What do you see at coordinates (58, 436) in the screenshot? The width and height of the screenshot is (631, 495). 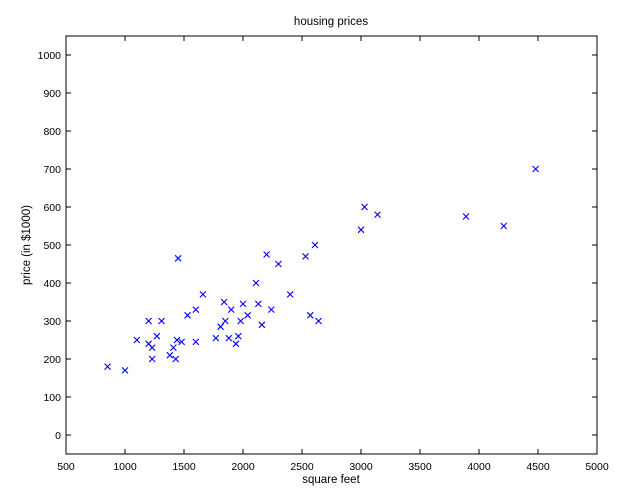 I see `y-tick-label: 0` at bounding box center [58, 436].